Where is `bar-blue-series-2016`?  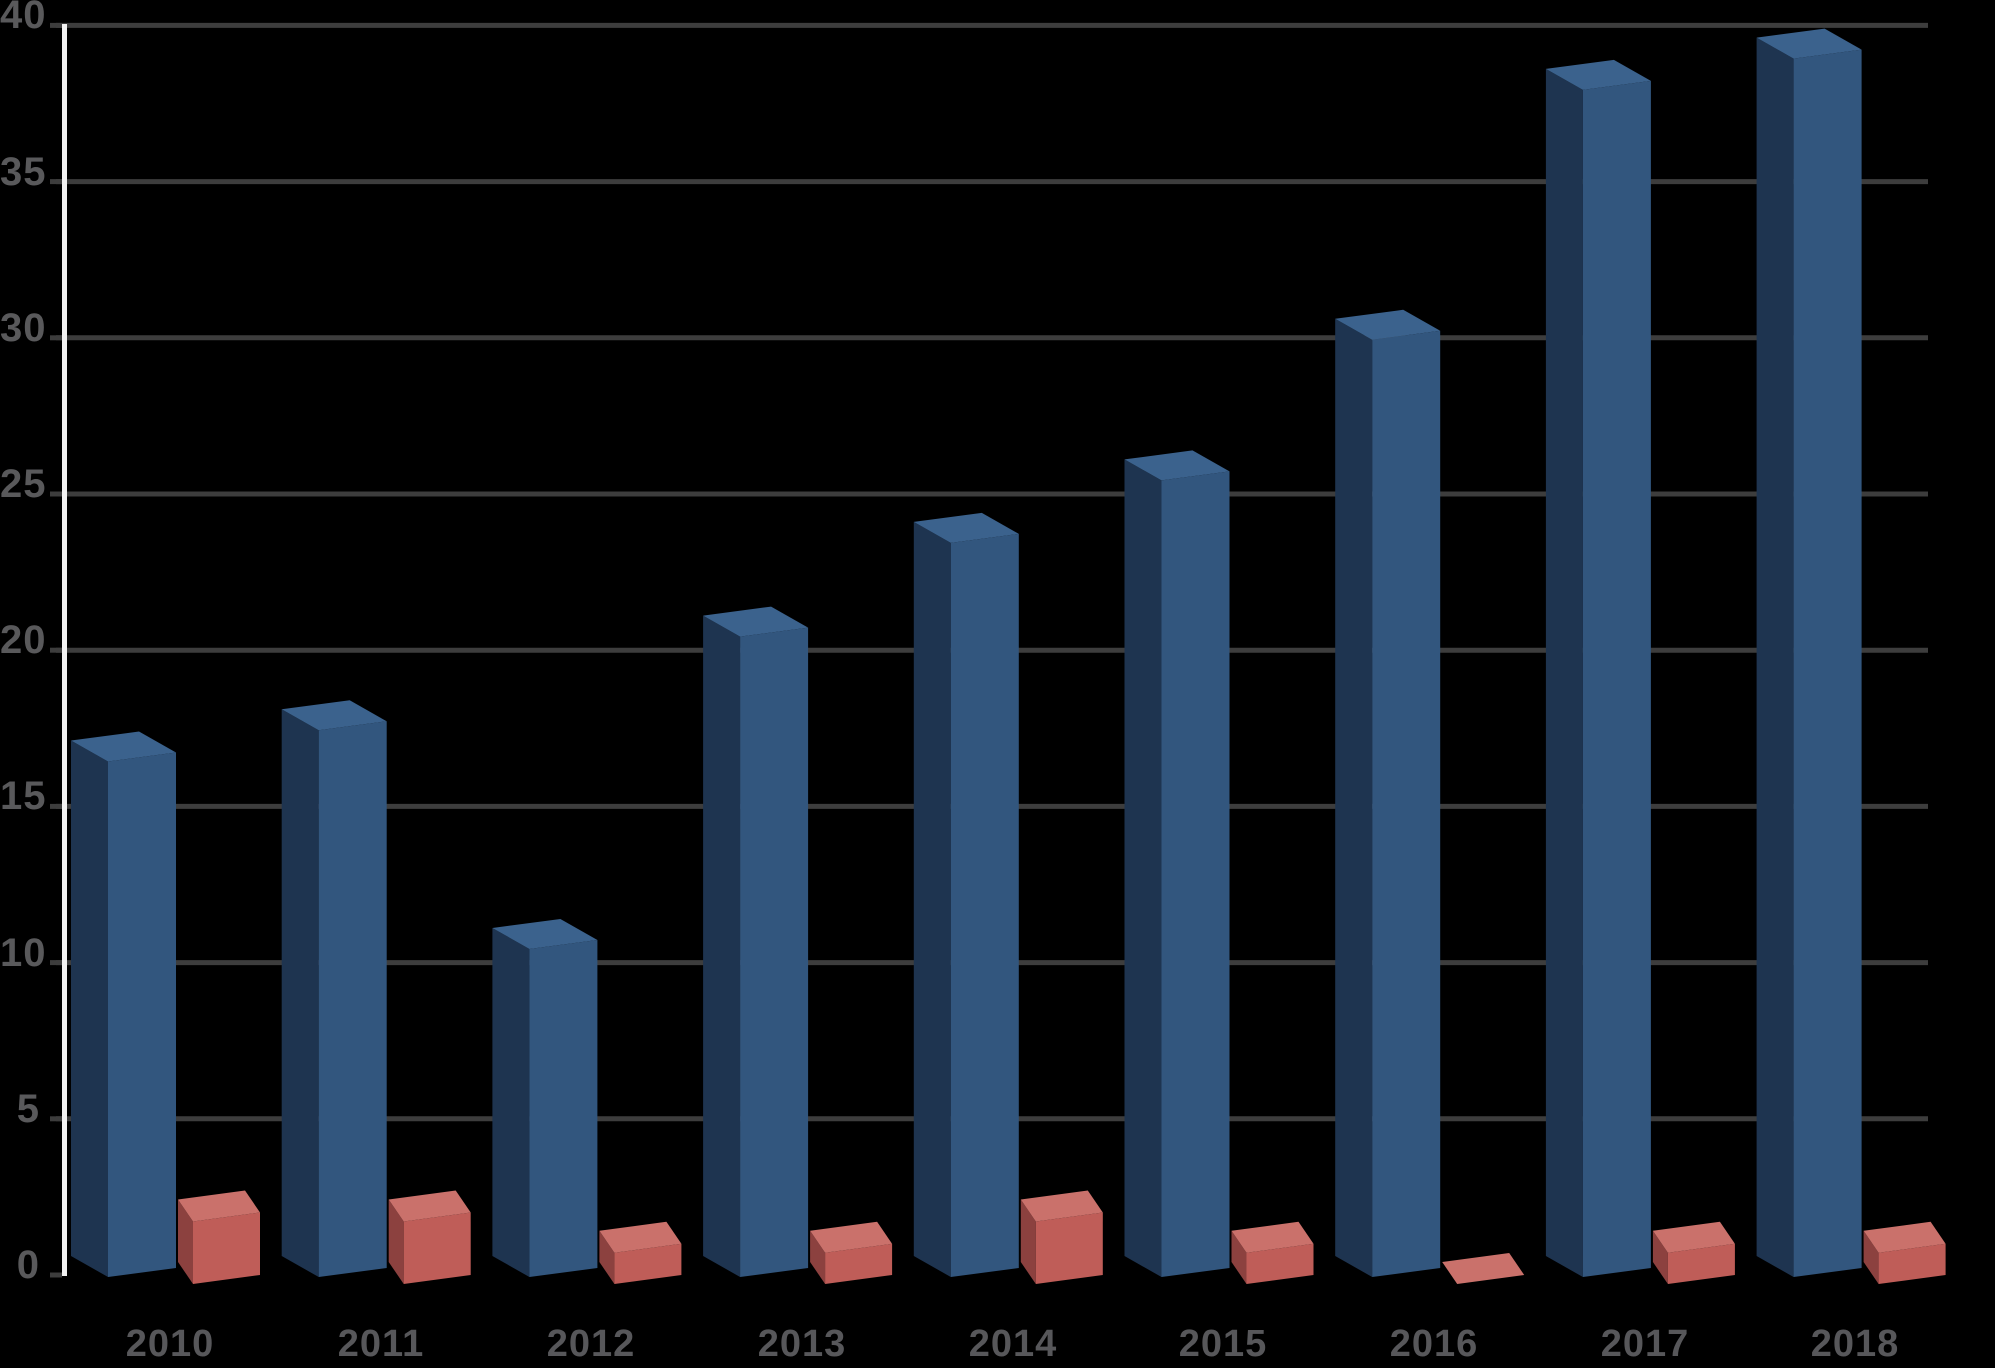 bar-blue-series-2016 is located at coordinates (1388, 793).